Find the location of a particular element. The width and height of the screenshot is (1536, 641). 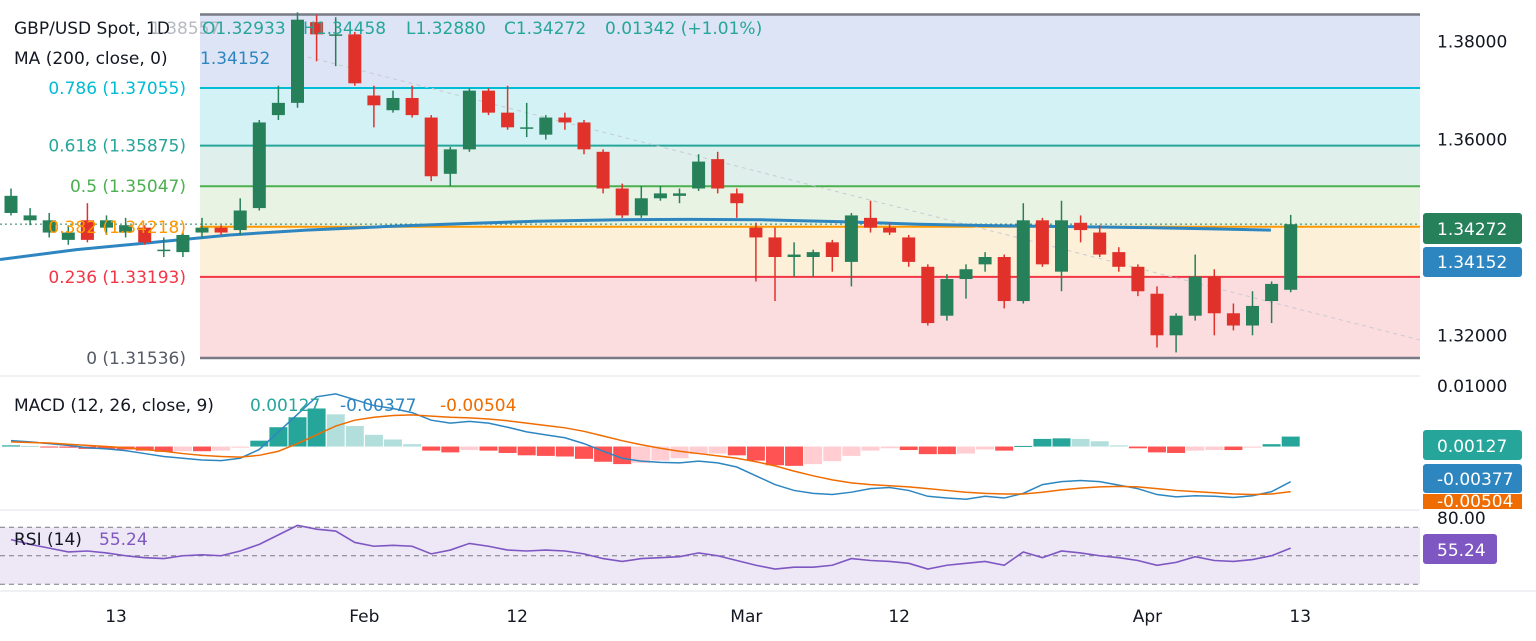

date-tick-label: Apr is located at coordinates (1147, 617).